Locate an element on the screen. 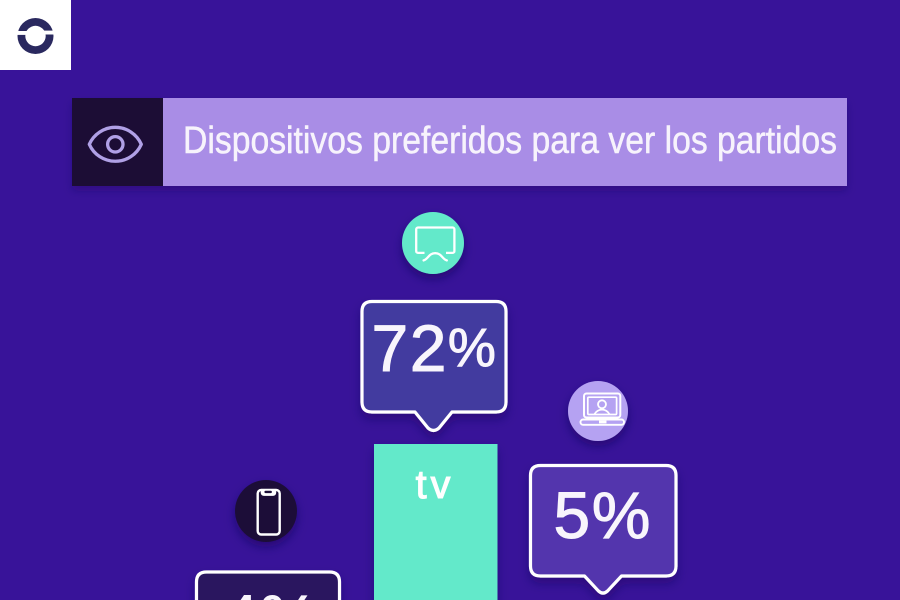  svg-text: 4% is located at coordinates (270, 590).